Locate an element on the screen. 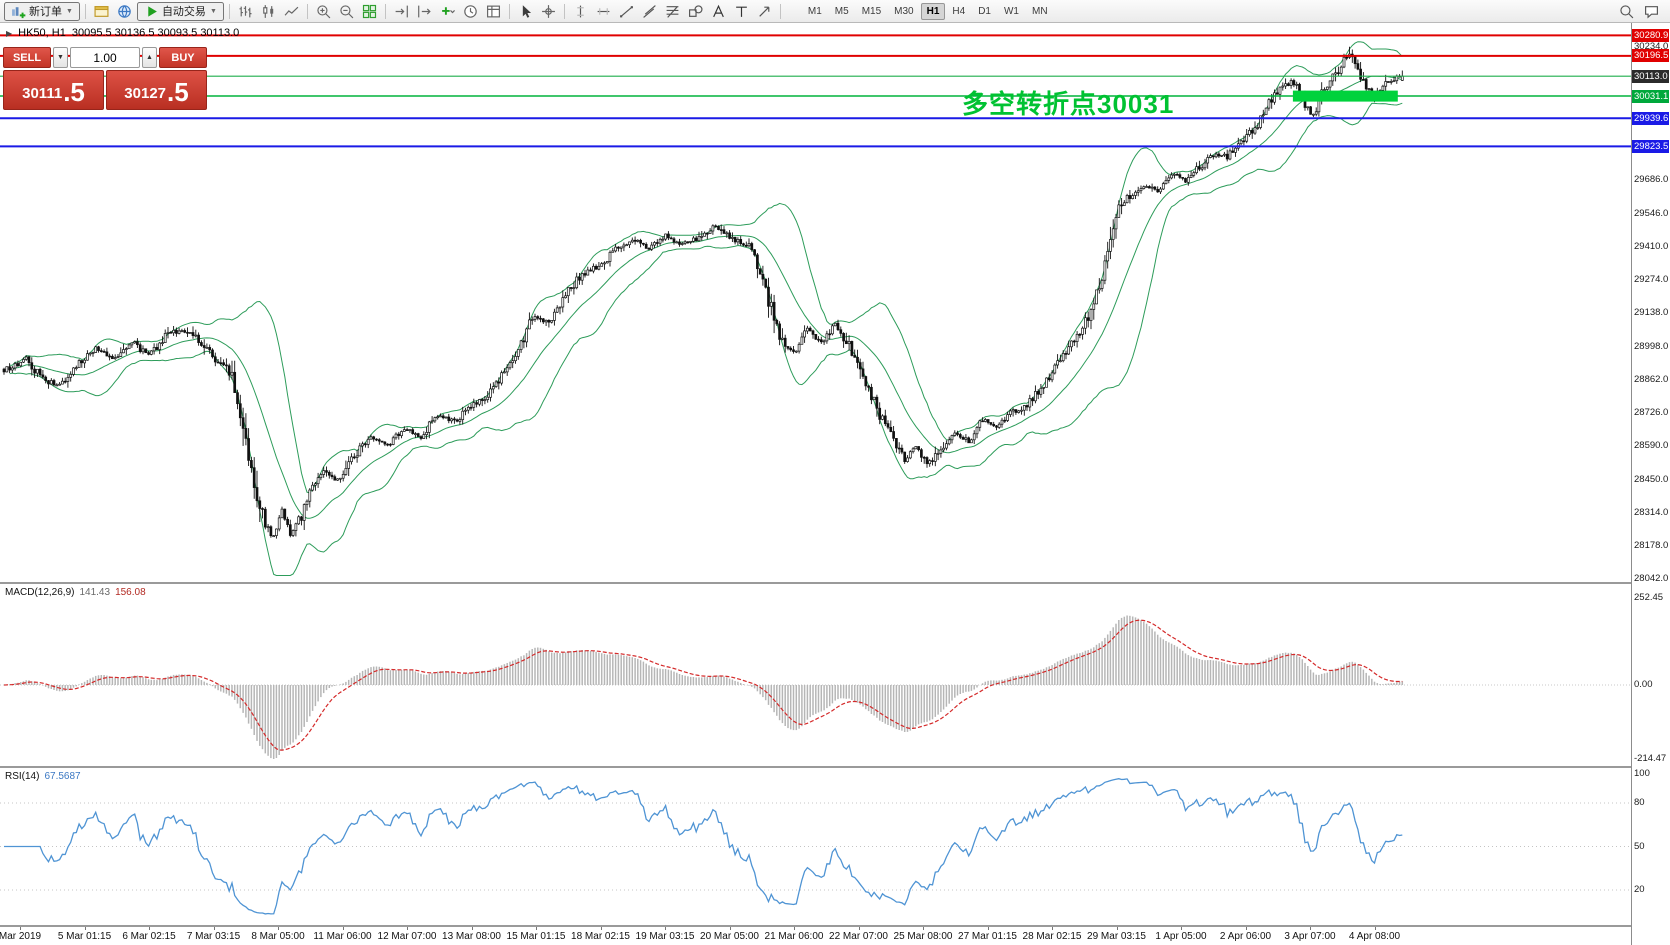 The width and height of the screenshot is (1670, 945). price-tick-label: 28042.0 is located at coordinates (1651, 578).